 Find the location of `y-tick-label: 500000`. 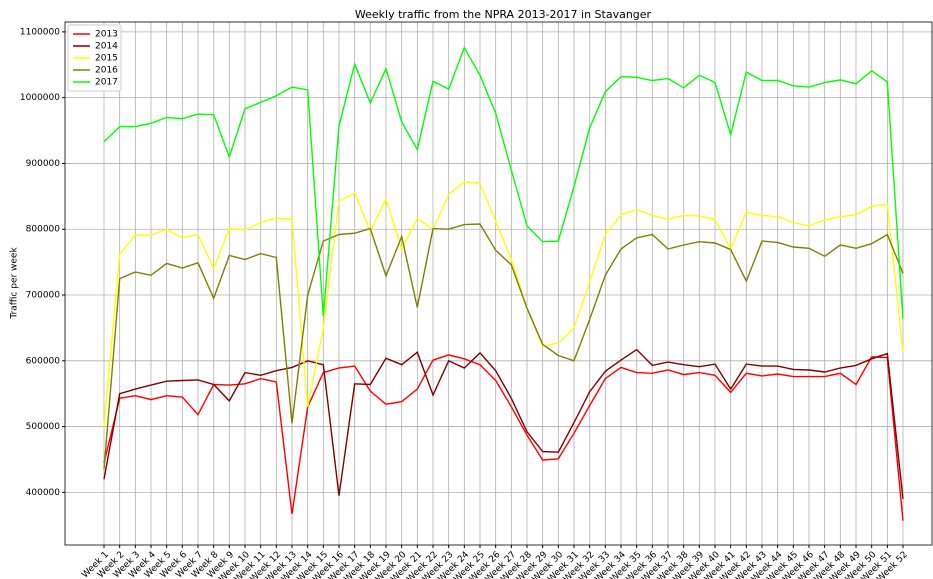

y-tick-label: 500000 is located at coordinates (43, 427).